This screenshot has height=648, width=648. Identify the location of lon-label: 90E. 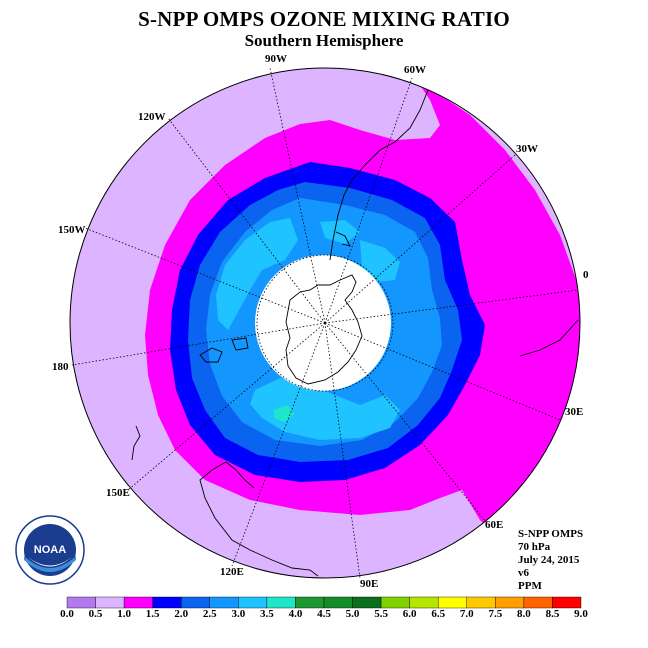
(369, 584).